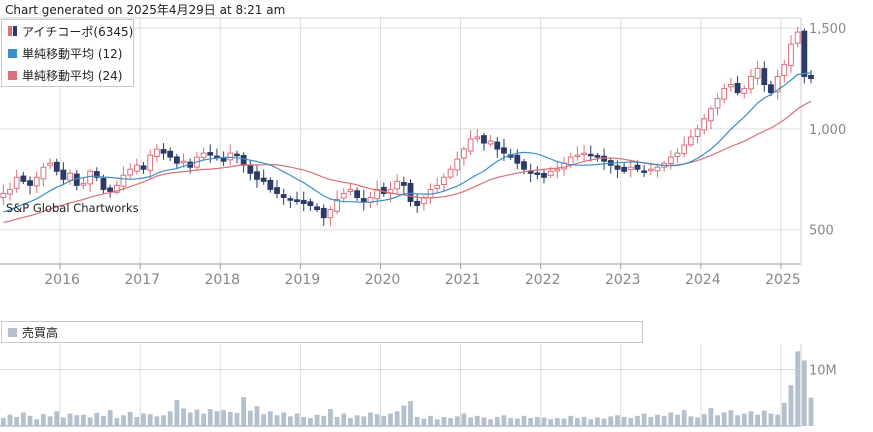 Image resolution: width=873 pixels, height=432 pixels. Describe the element at coordinates (422, 276) in the screenshot. I see `price-x-axis: 2016 2017 2018 2019 2020 2021 2022 2023 2024 2025` at that location.